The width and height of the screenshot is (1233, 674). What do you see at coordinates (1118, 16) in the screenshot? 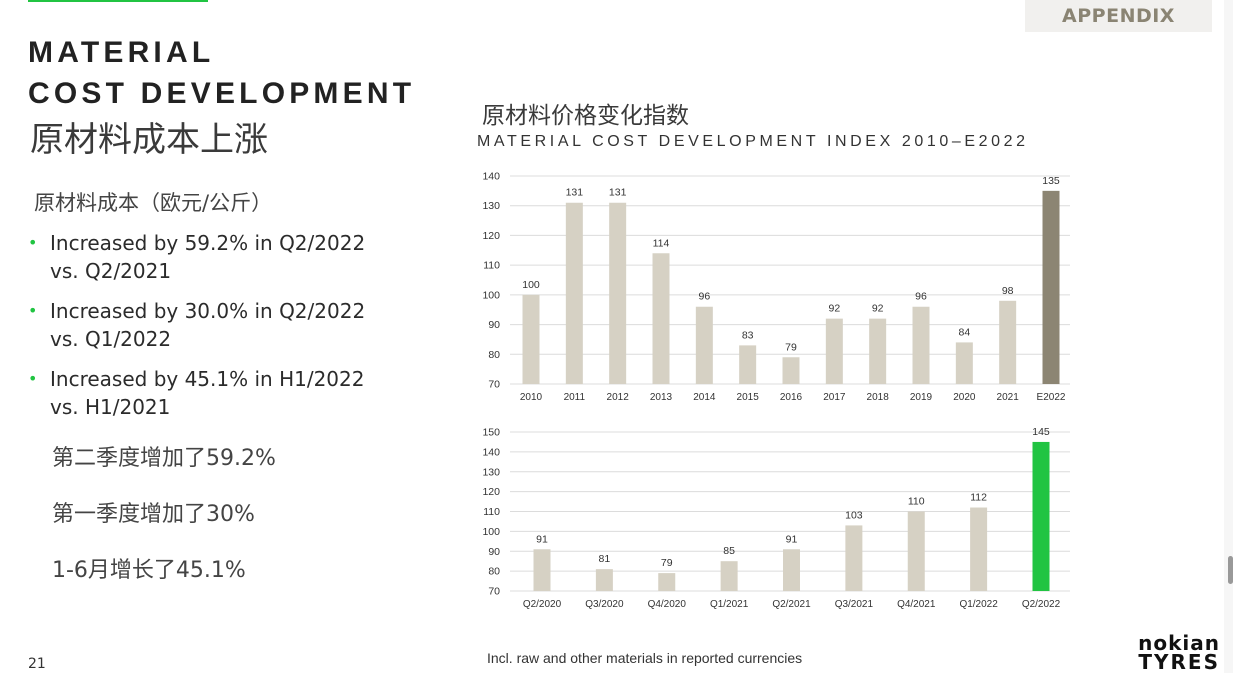
I see `appendix-tab: APPENDIX` at bounding box center [1118, 16].